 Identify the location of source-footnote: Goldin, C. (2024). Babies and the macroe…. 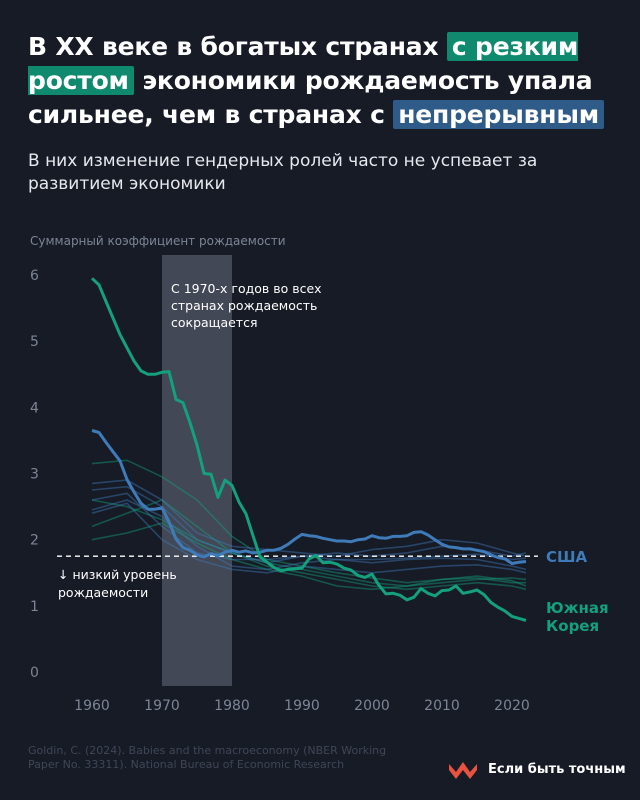
(207, 757).